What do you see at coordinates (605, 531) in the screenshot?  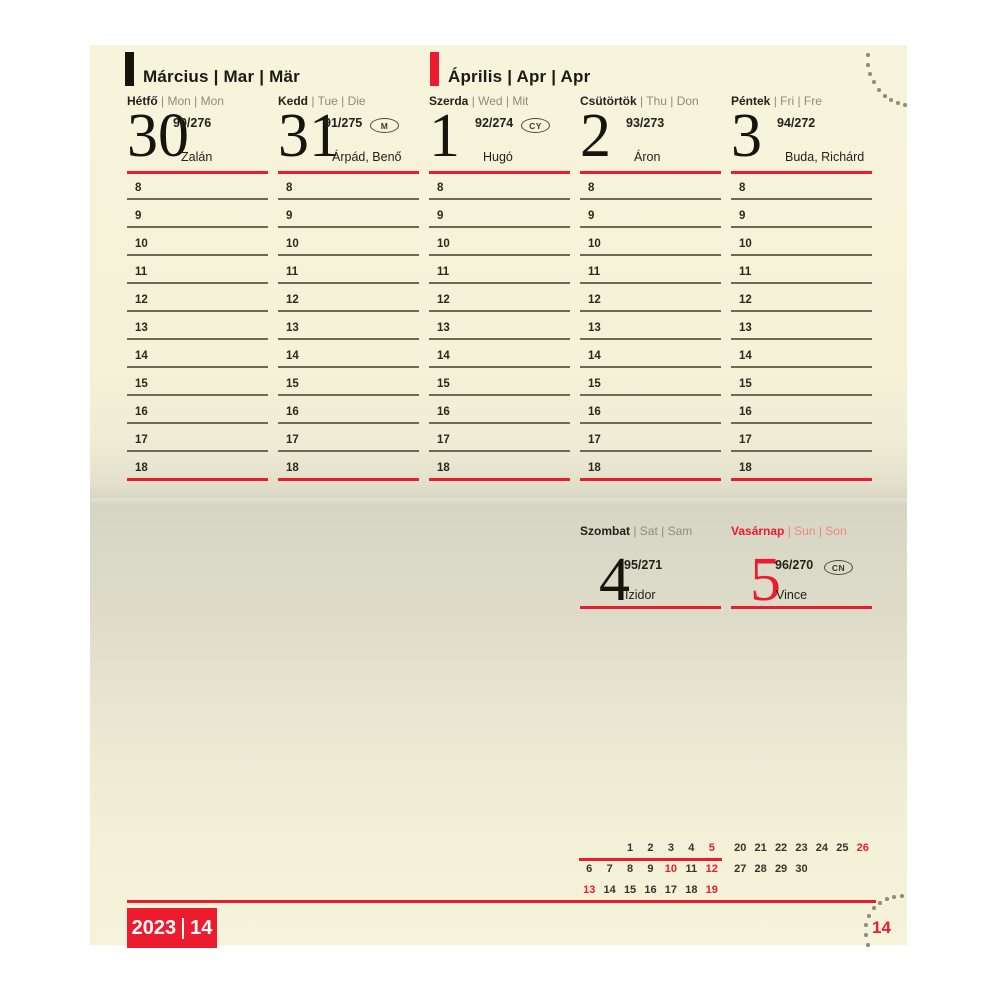 I see `weekday-name-hu: Szombat` at bounding box center [605, 531].